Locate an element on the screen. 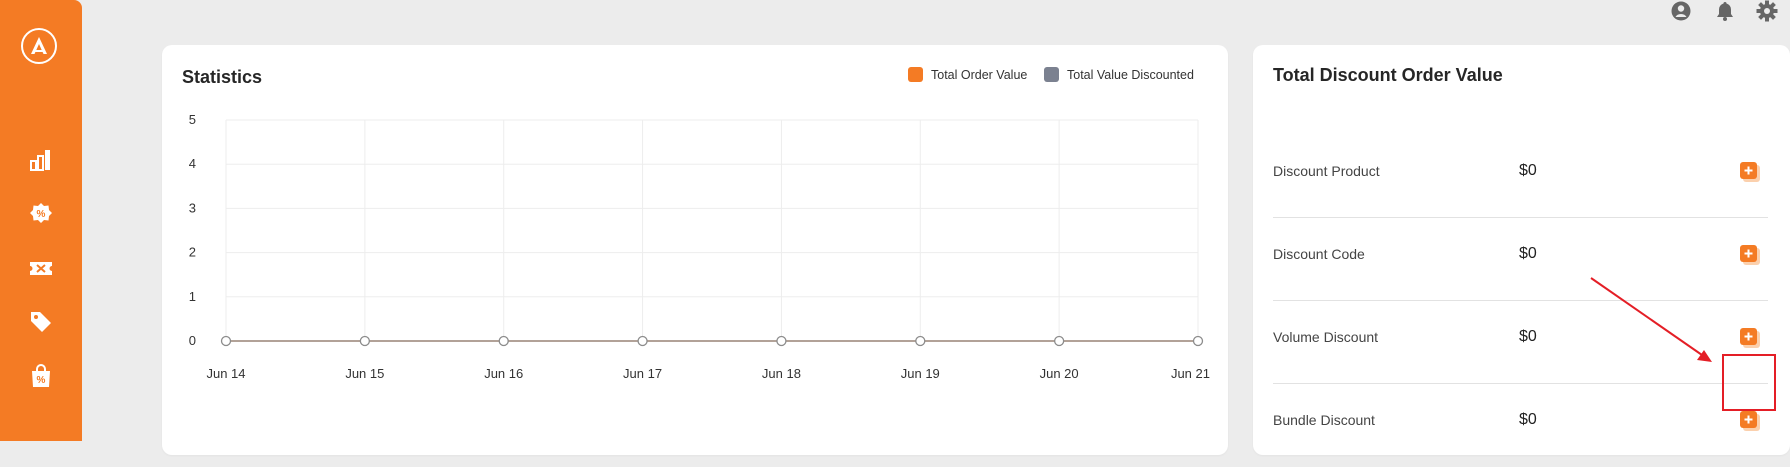 The height and width of the screenshot is (467, 1790). discount-row-bundle: Bundle Discount $0 is located at coordinates (1520, 425).